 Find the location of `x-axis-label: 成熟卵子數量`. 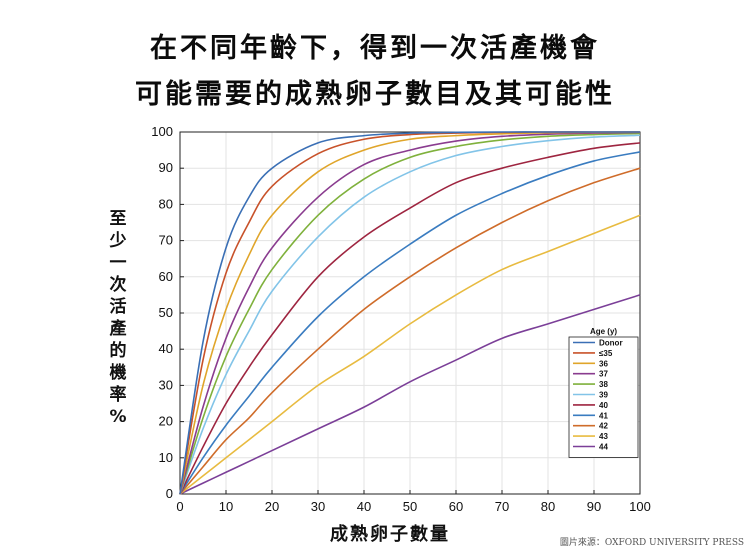

x-axis-label: 成熟卵子數量 is located at coordinates (390, 534).